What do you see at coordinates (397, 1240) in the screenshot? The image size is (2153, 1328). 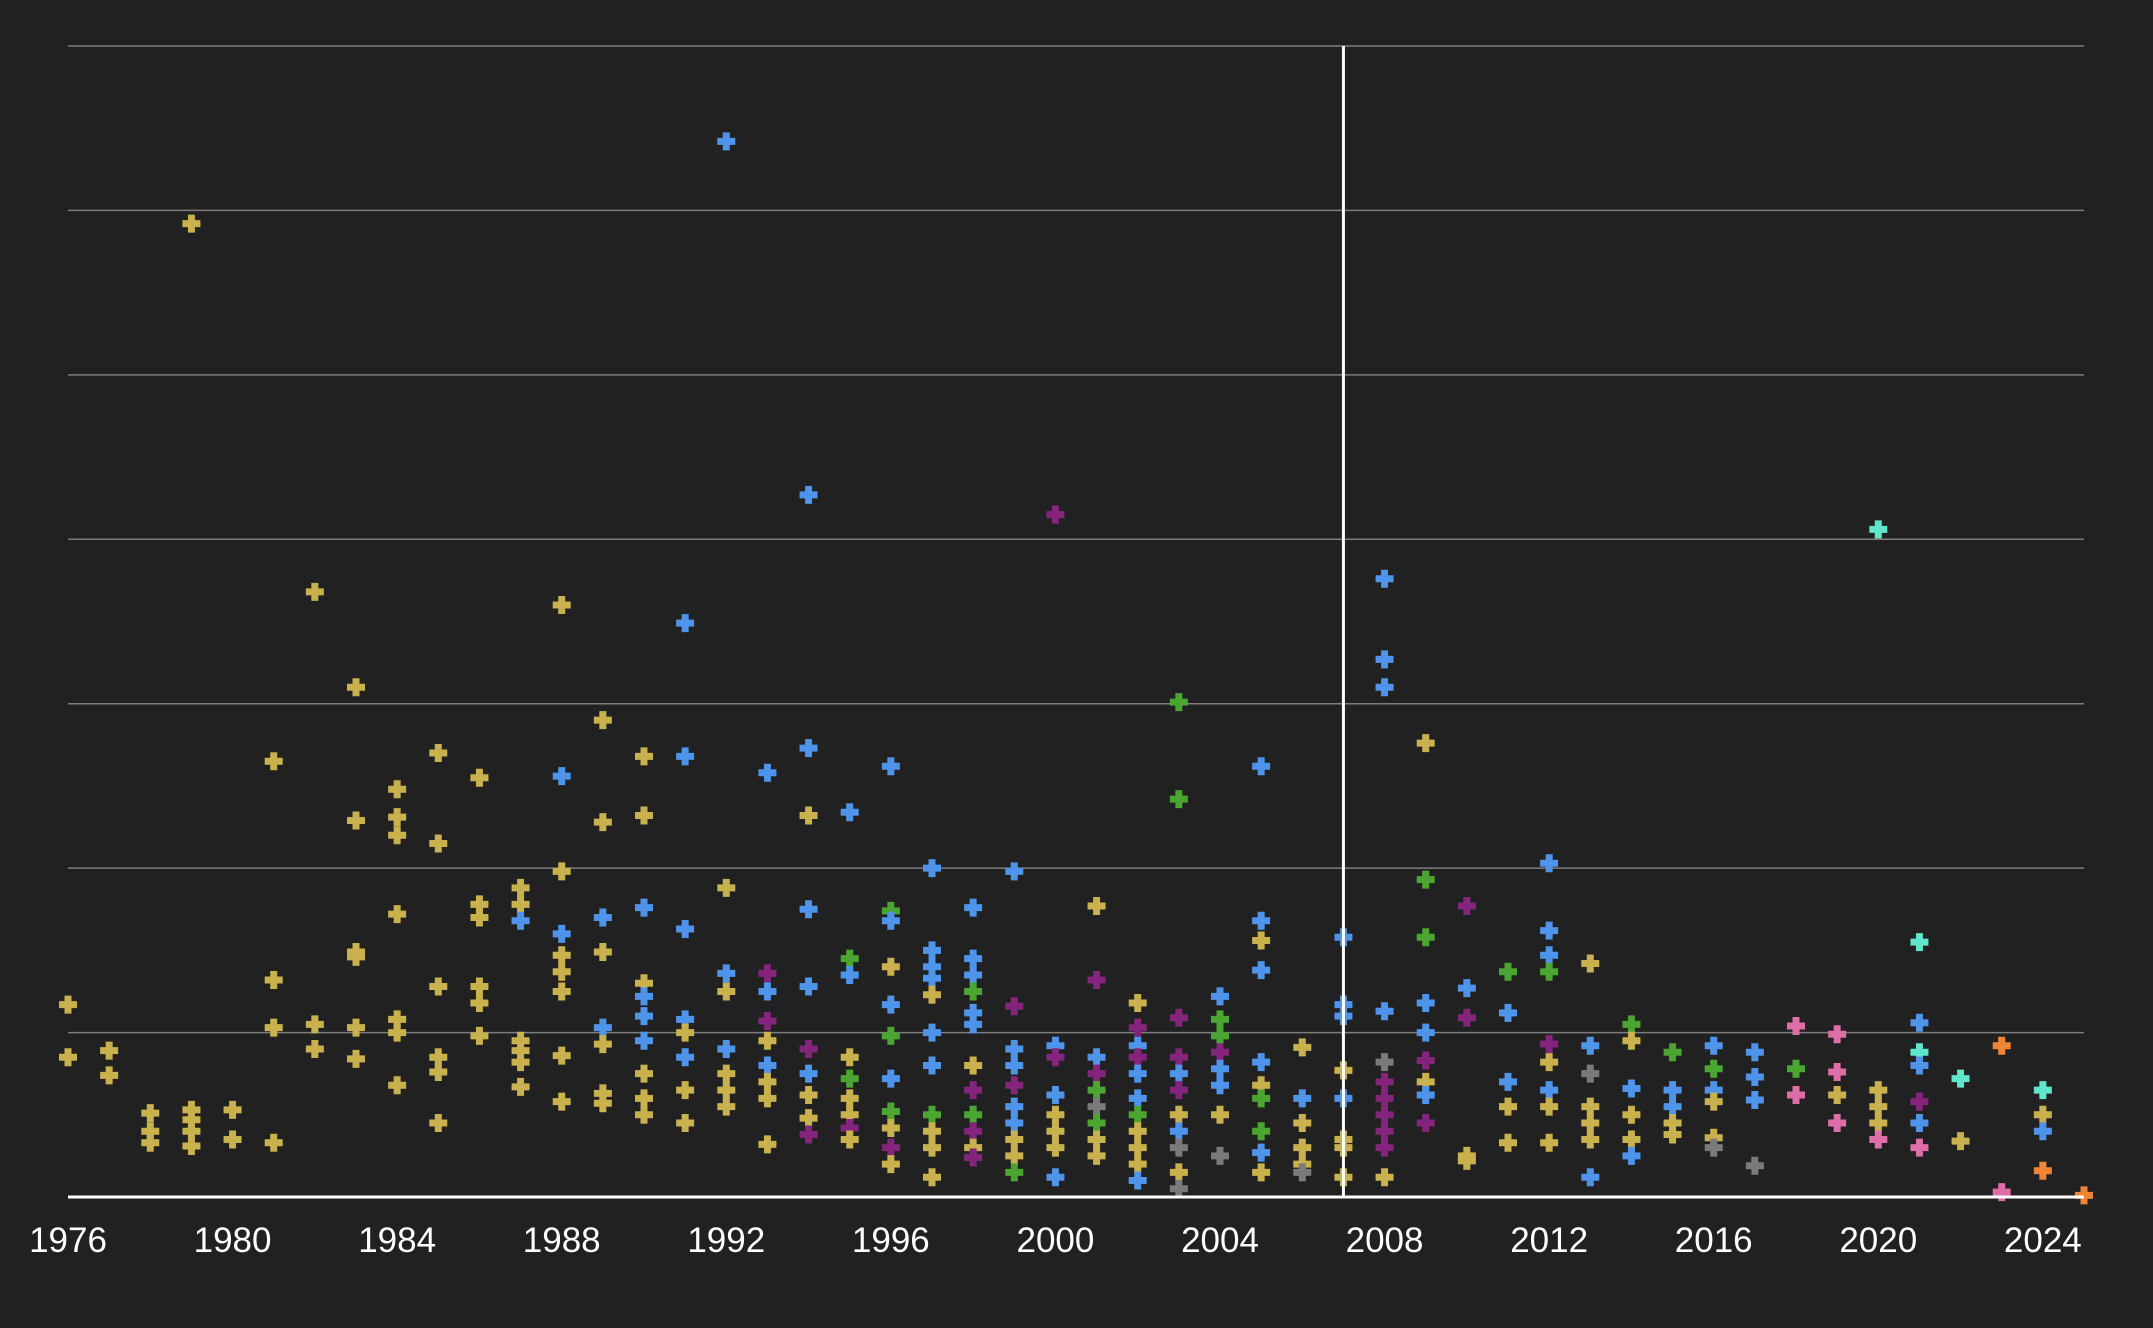 I see `x-tick-label-2: 1984` at bounding box center [397, 1240].